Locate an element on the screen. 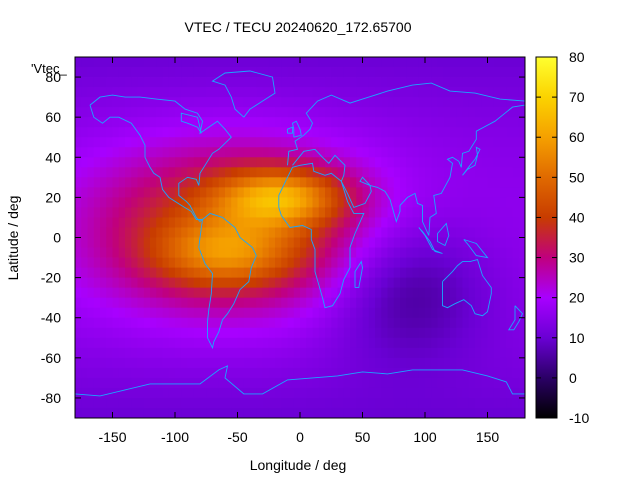 The width and height of the screenshot is (640, 480). y-tick-label: 20 is located at coordinates (53, 197).